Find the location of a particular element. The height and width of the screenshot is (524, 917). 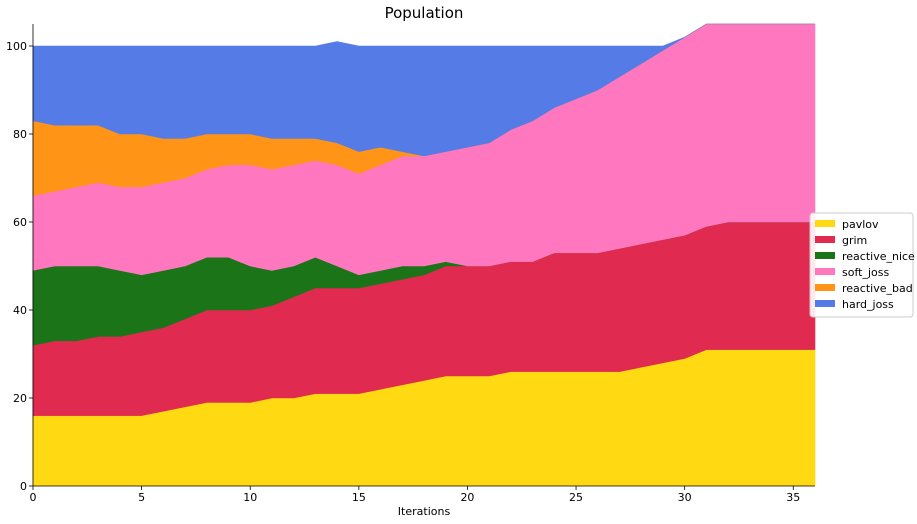

x-tick-label: 20 is located at coordinates (467, 497).